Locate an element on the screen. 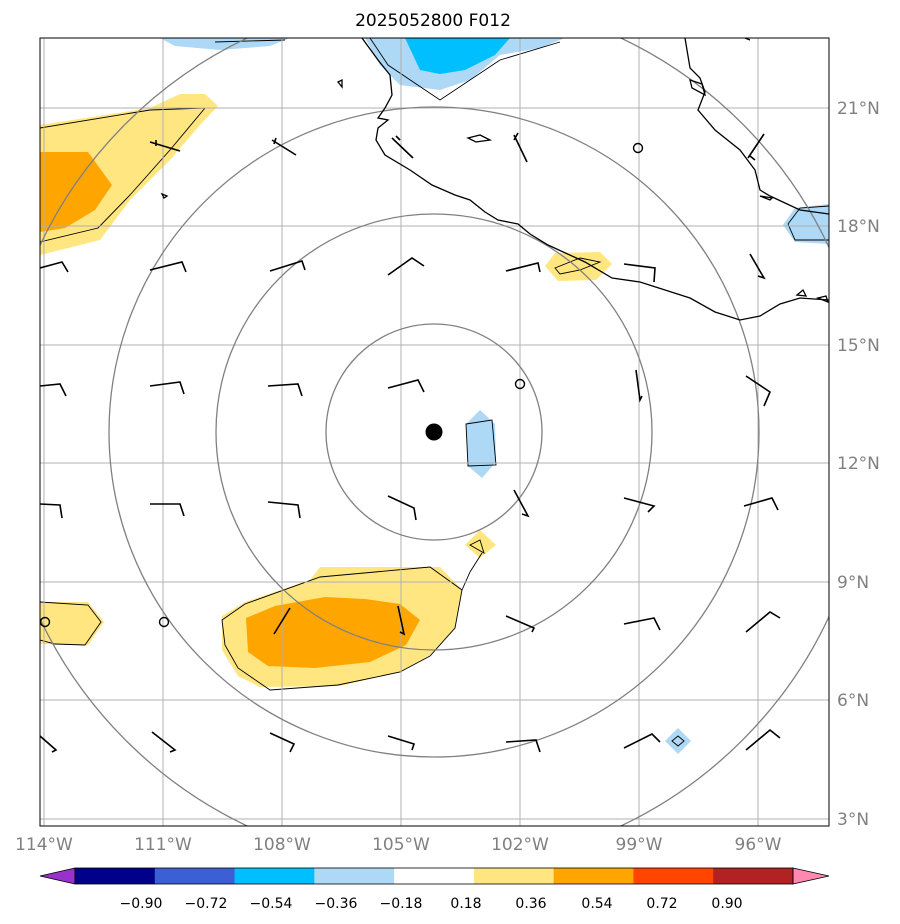  lat-label-15n: 15°N is located at coordinates (858, 346).